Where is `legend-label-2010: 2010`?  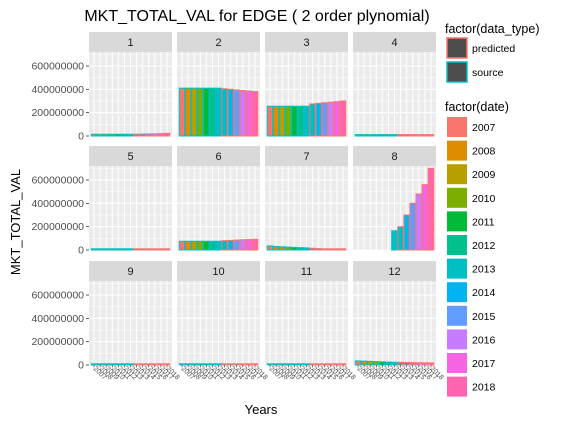 legend-label-2010: 2010 is located at coordinates (484, 199).